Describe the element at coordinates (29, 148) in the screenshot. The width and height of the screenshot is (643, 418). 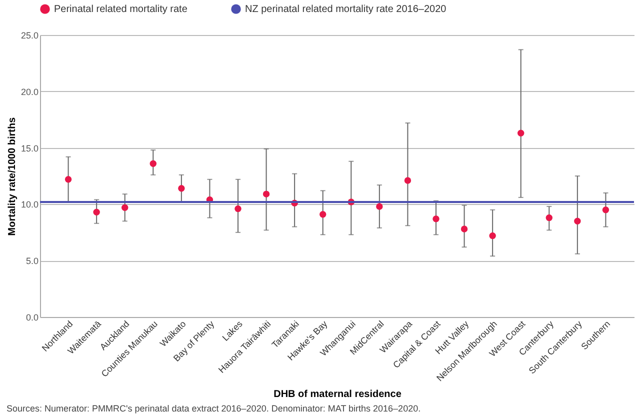
I see `y-tick-label: 15.0` at that location.